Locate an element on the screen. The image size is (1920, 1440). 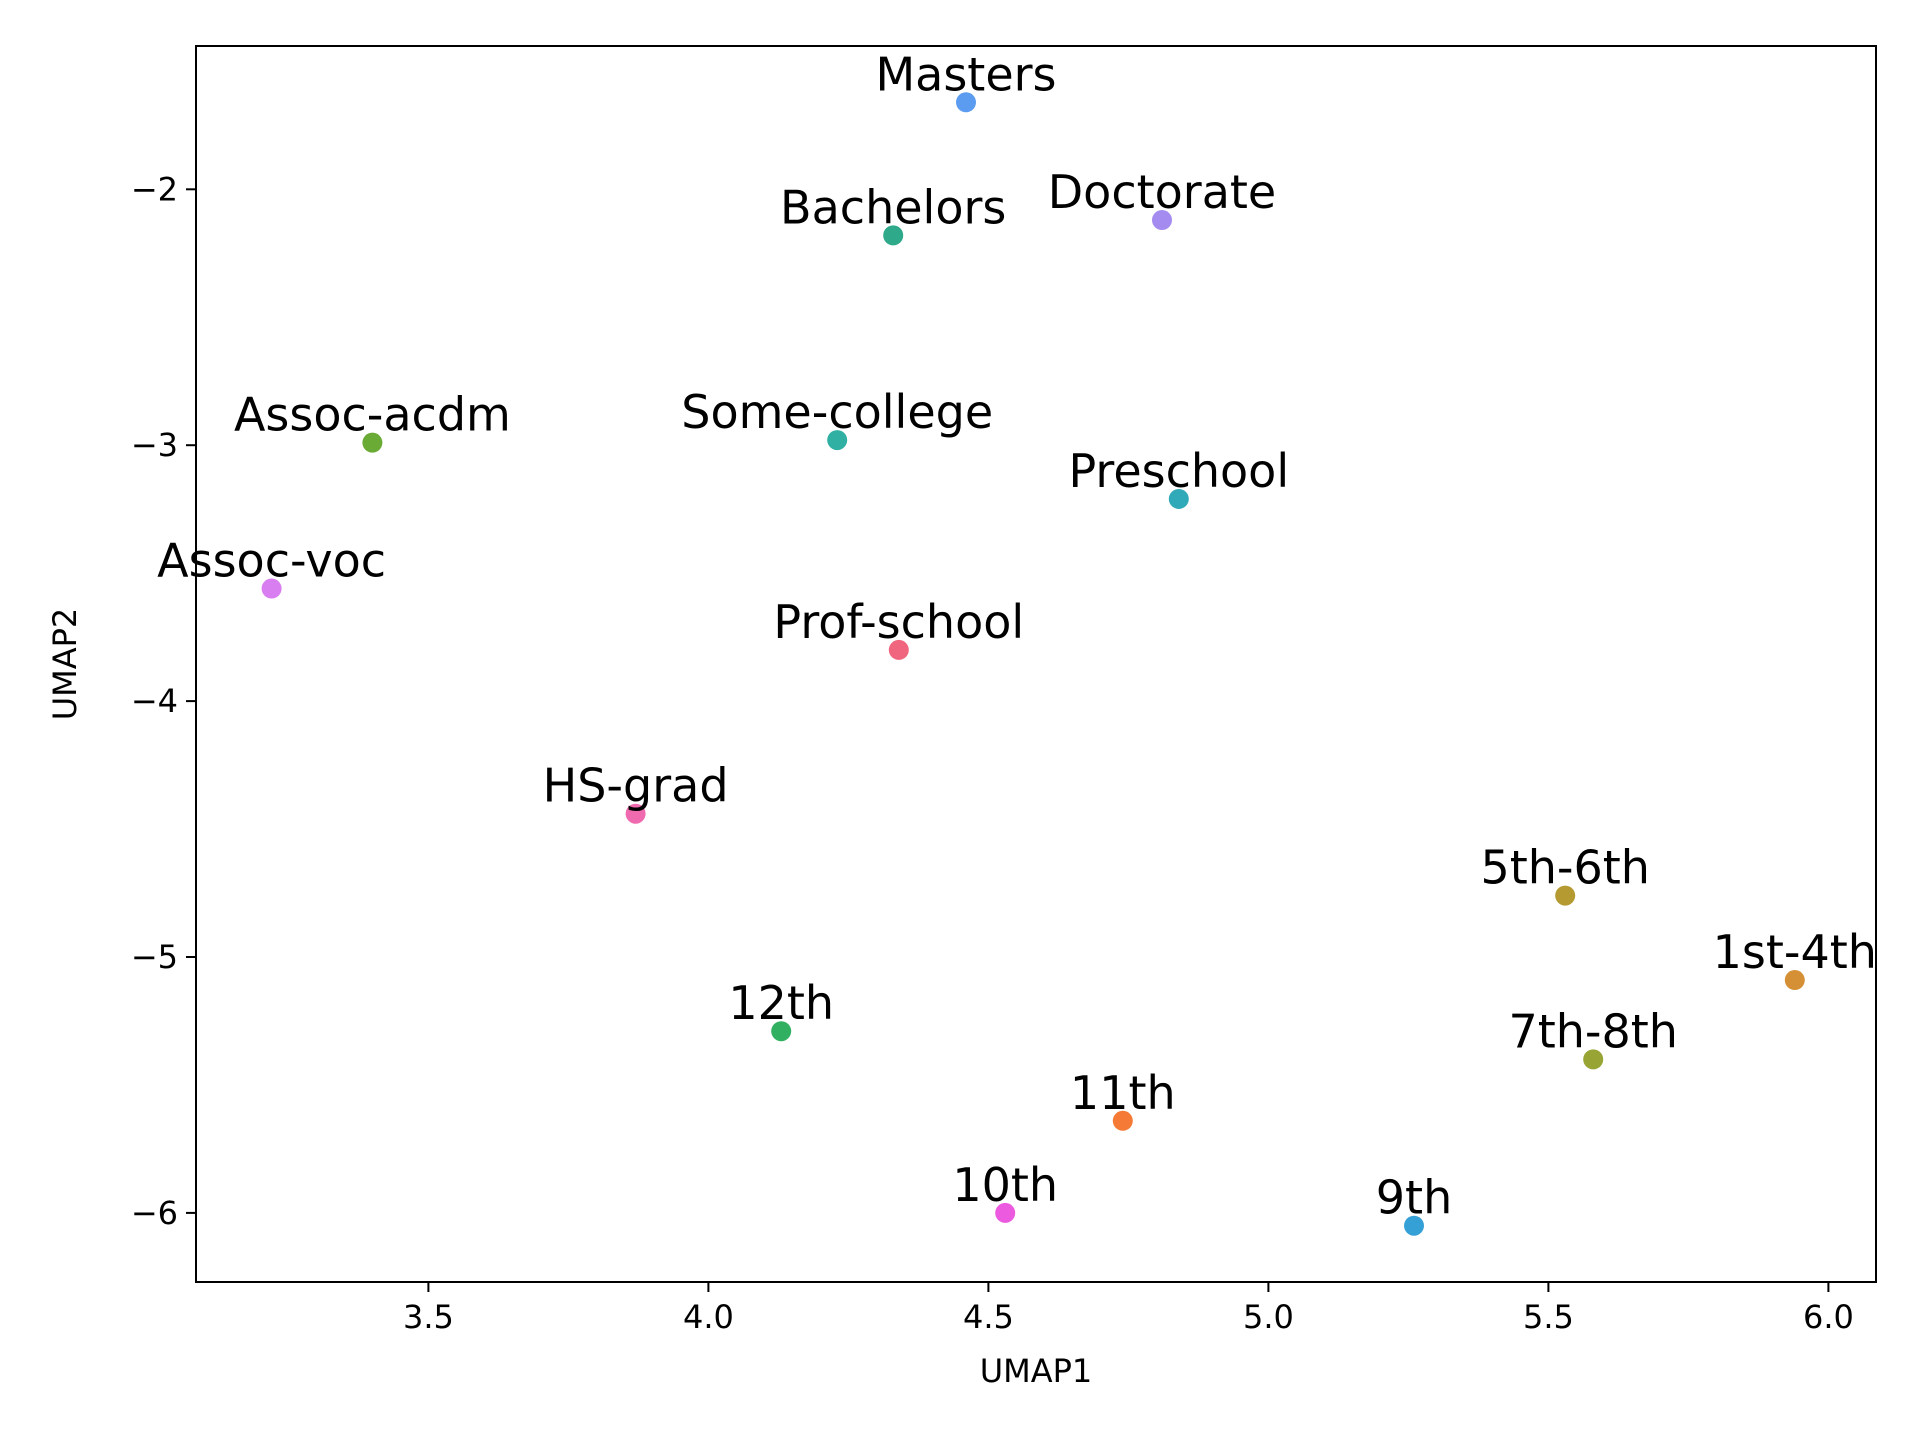
y-tick-label: −3 is located at coordinates (154, 445).